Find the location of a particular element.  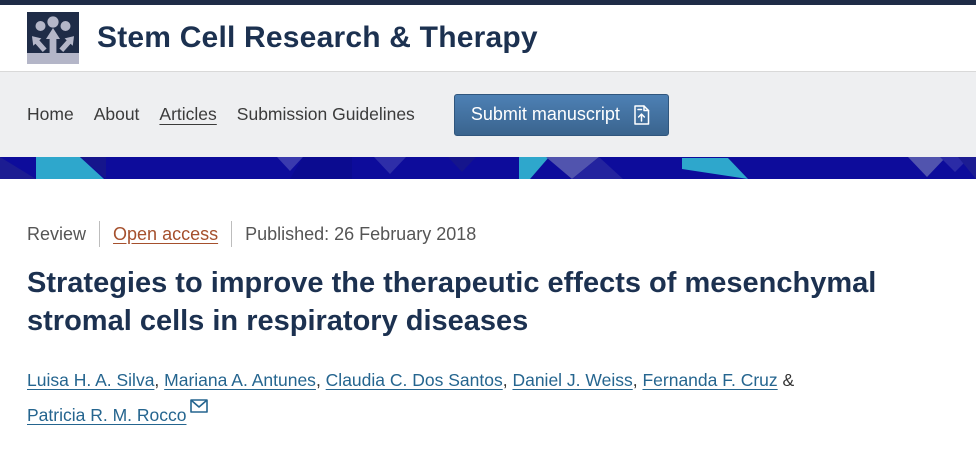

nav-item-home: Home is located at coordinates (50, 114).